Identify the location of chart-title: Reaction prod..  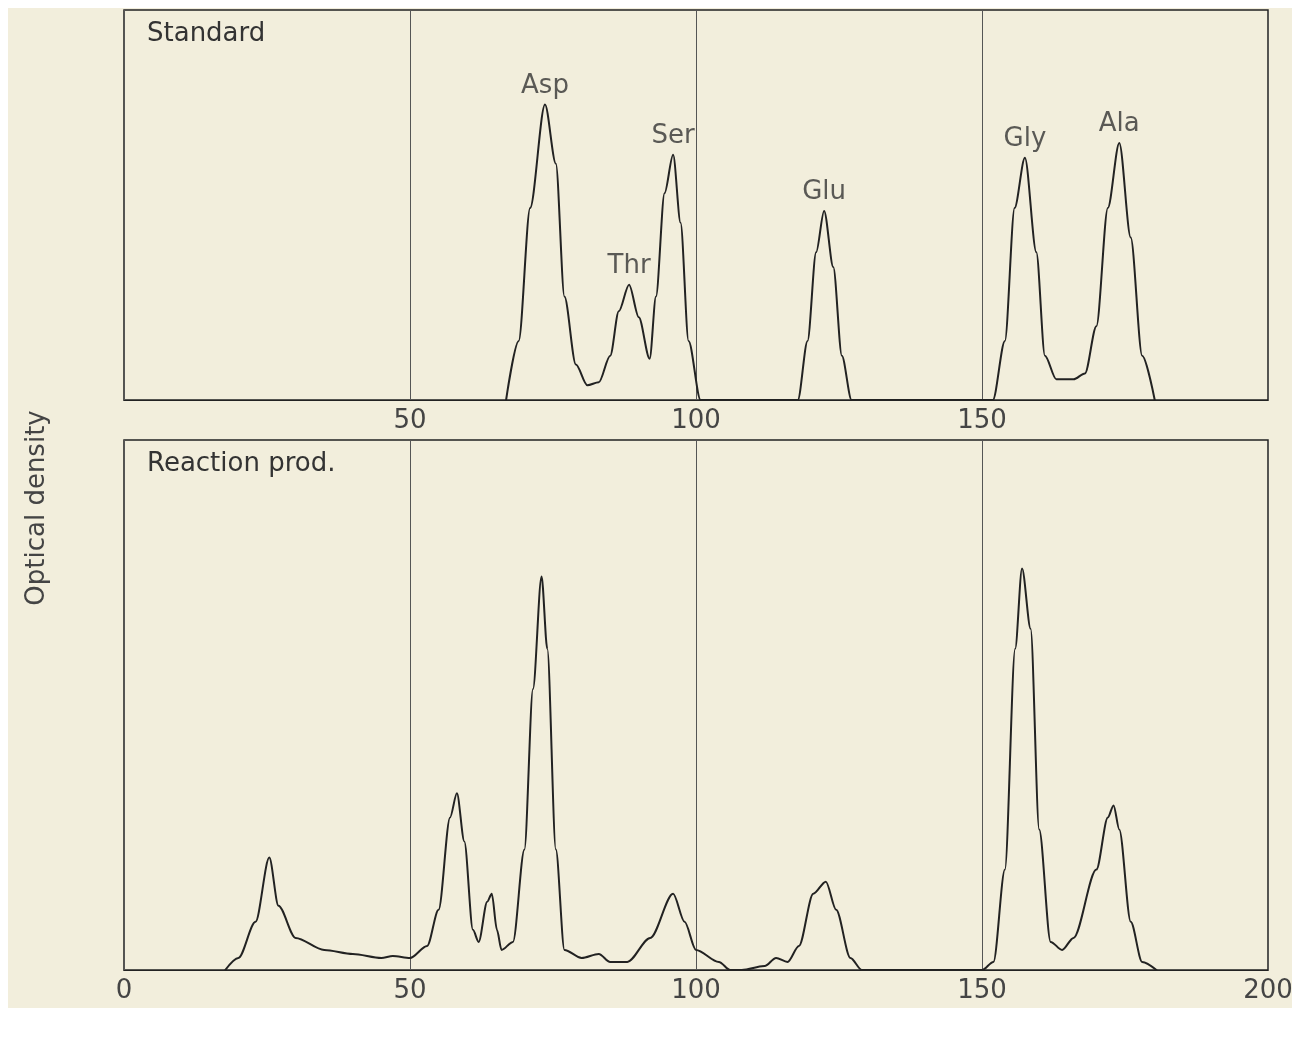
(241, 462).